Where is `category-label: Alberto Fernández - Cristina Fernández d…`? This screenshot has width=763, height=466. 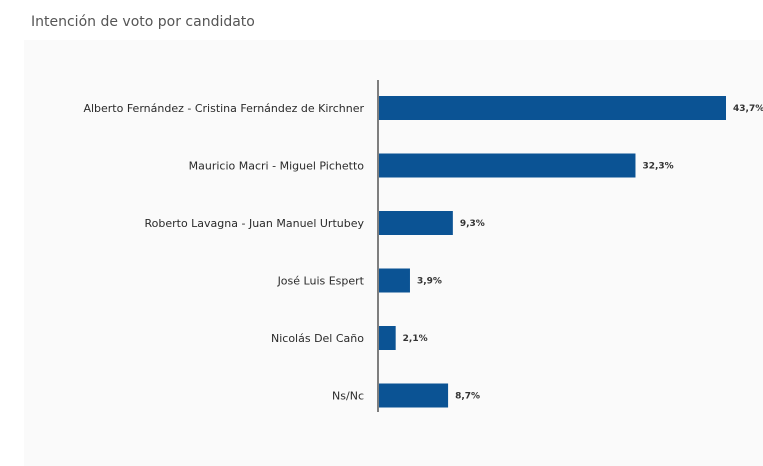 category-label: Alberto Fernández - Cristina Fernández d… is located at coordinates (223, 108).